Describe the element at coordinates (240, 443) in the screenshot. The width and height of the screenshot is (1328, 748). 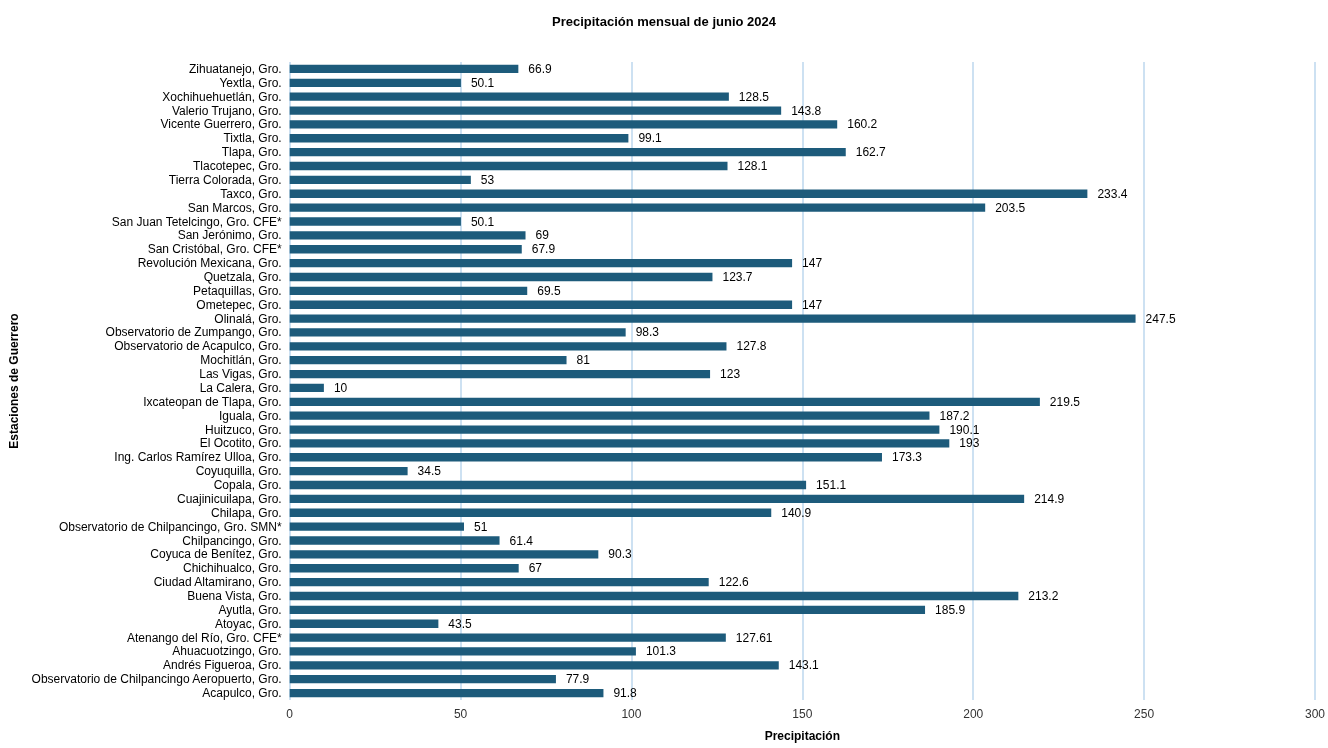
I see `y-tick-label: El Ocotito, Gro.` at that location.